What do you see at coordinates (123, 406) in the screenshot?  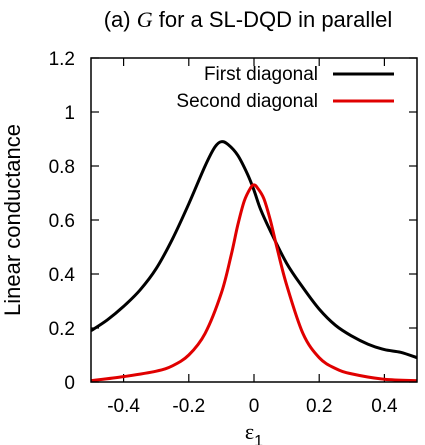 I see `x-tick-label: -0.4` at bounding box center [123, 406].